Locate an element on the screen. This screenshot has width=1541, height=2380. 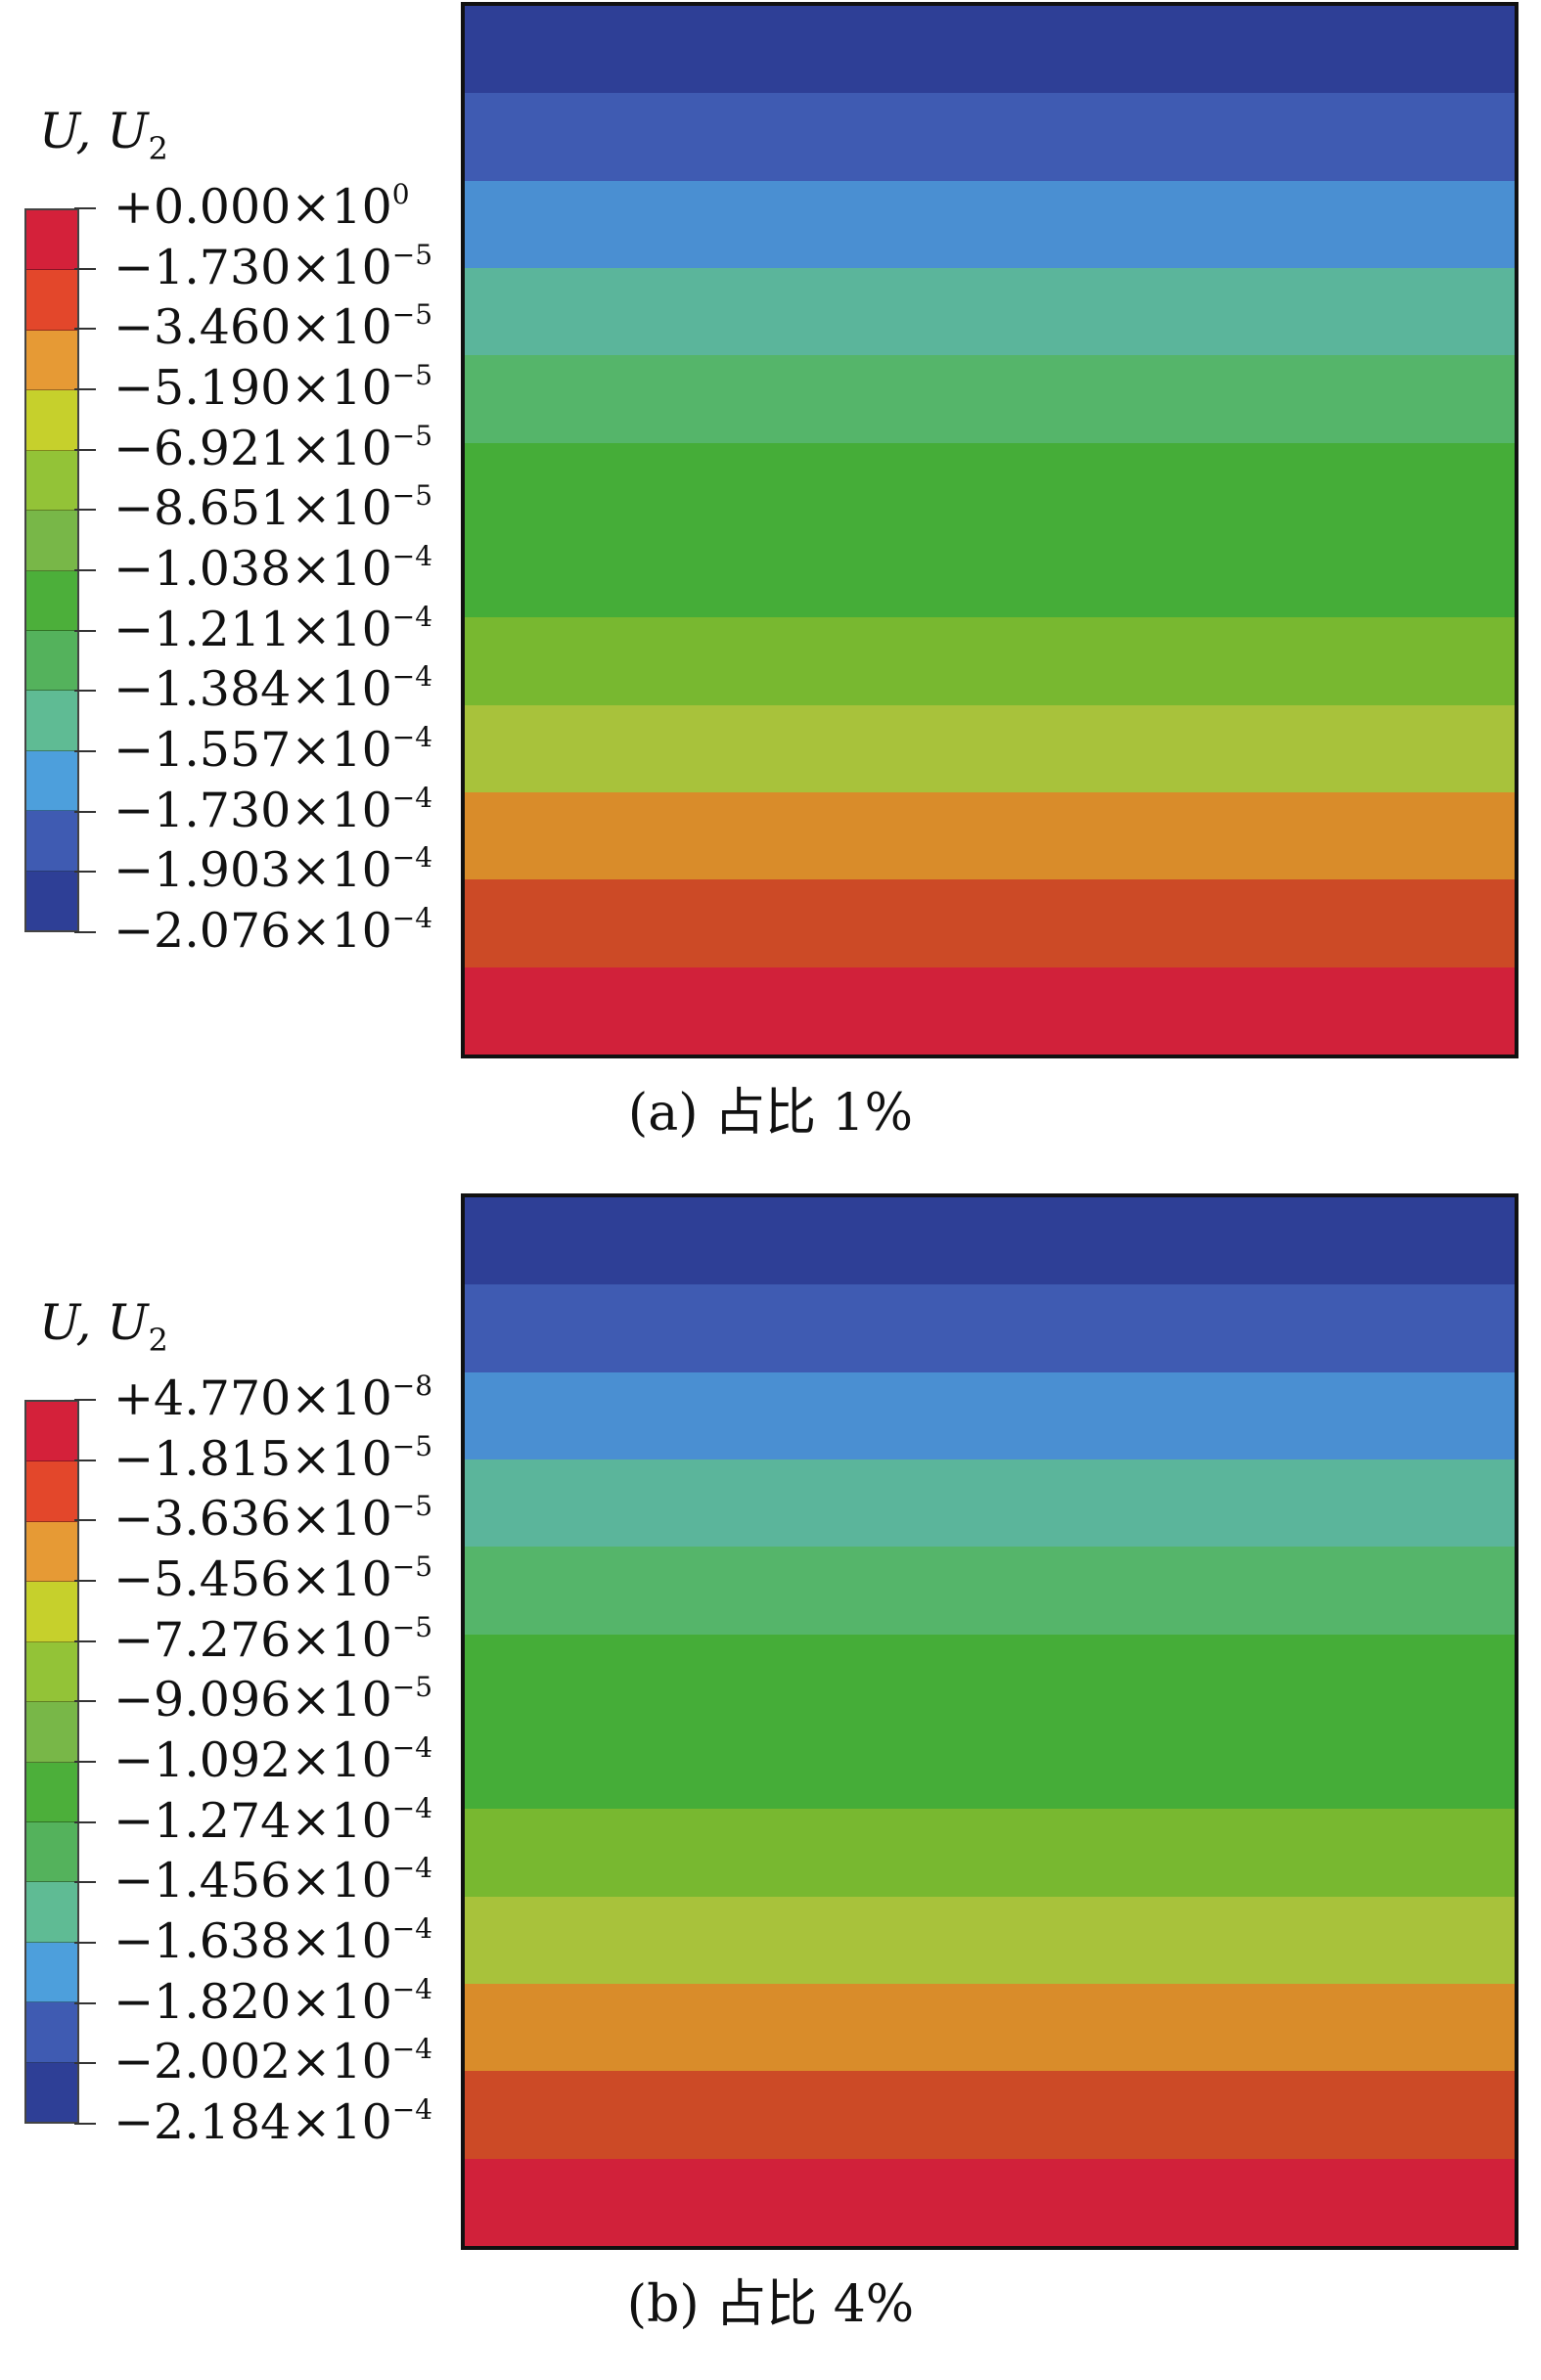
legend-tick-label: −3.460×10−5 is located at coordinates (272, 326).